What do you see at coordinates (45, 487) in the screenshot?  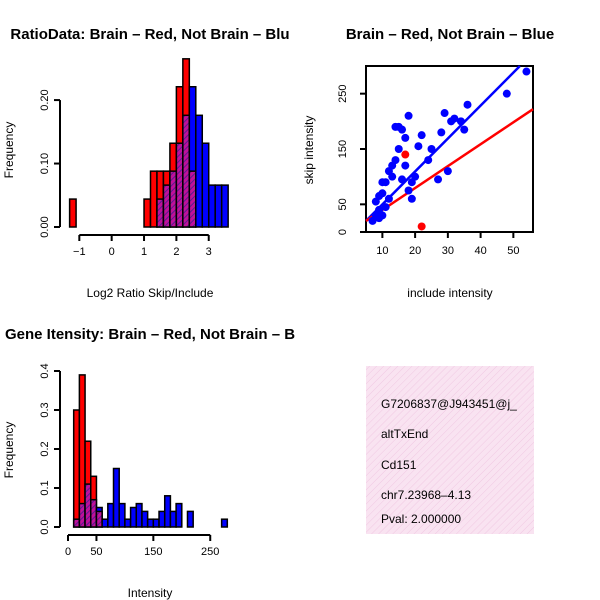 I see `intensity-histogram-y-tick-label: 0.1` at bounding box center [45, 487].